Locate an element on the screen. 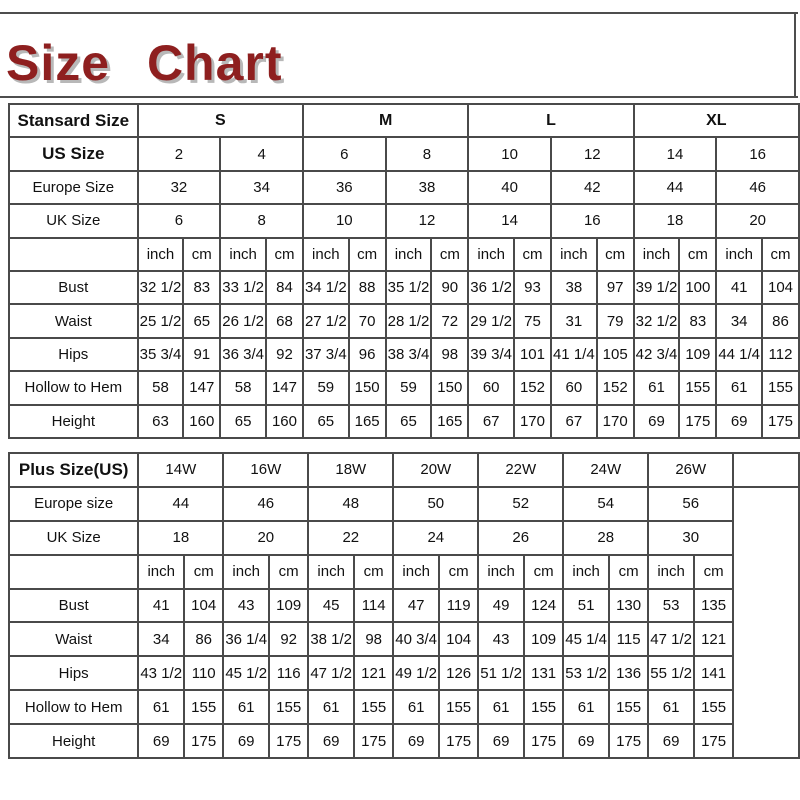 The width and height of the screenshot is (800, 800). size-cell: 65 is located at coordinates (325, 421).